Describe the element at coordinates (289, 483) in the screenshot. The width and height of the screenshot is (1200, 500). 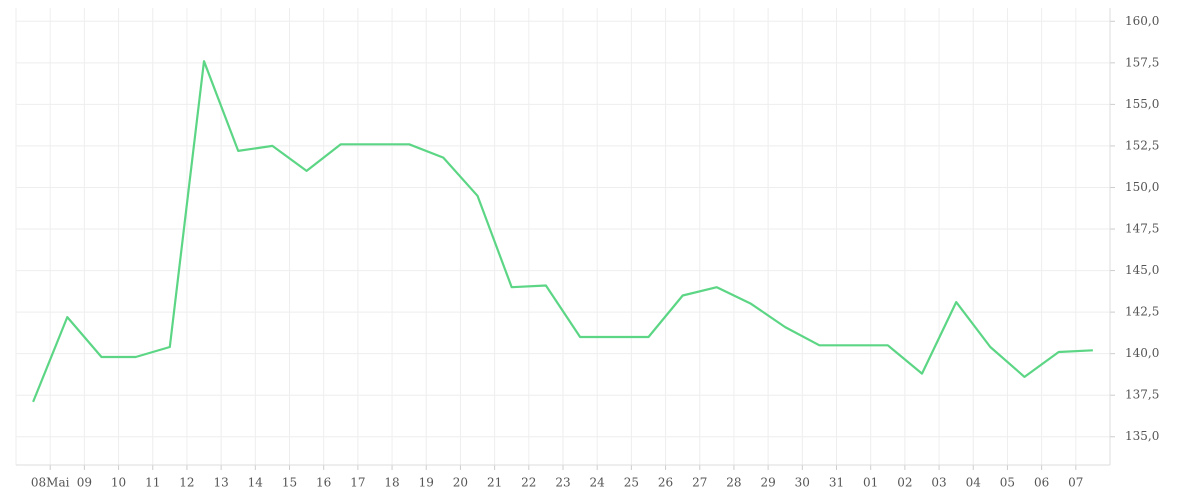
I see `x-tick-label: 15` at that location.